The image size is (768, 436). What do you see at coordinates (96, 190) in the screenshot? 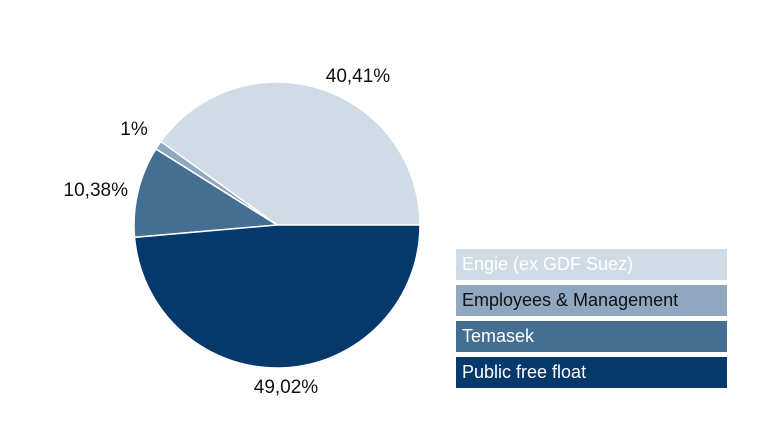
I see `data-label-temasek: 10,38%` at bounding box center [96, 190].